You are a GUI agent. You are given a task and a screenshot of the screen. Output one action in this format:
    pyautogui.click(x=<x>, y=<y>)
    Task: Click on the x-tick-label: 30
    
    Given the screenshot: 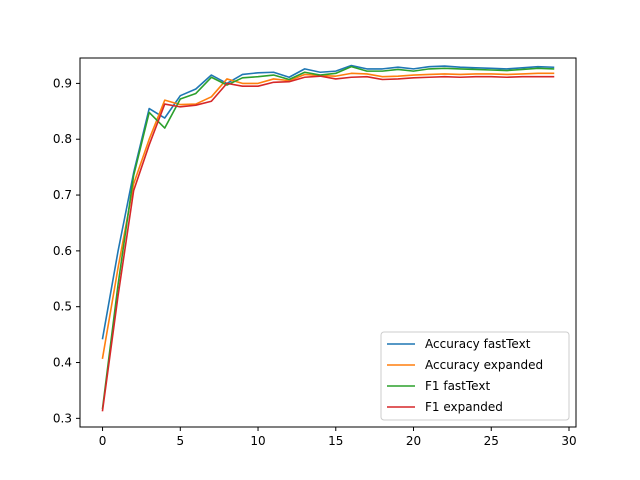 What is the action you would take?
    pyautogui.click(x=568, y=441)
    